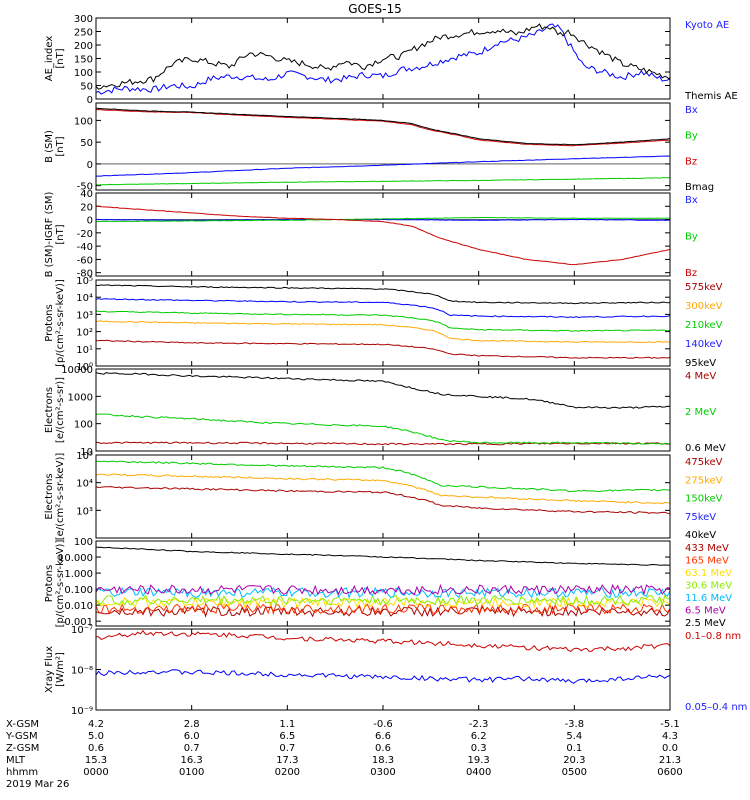 This screenshot has width=750, height=800. What do you see at coordinates (574, 736) in the screenshot?
I see `orbit-row-value: 5.4` at bounding box center [574, 736].